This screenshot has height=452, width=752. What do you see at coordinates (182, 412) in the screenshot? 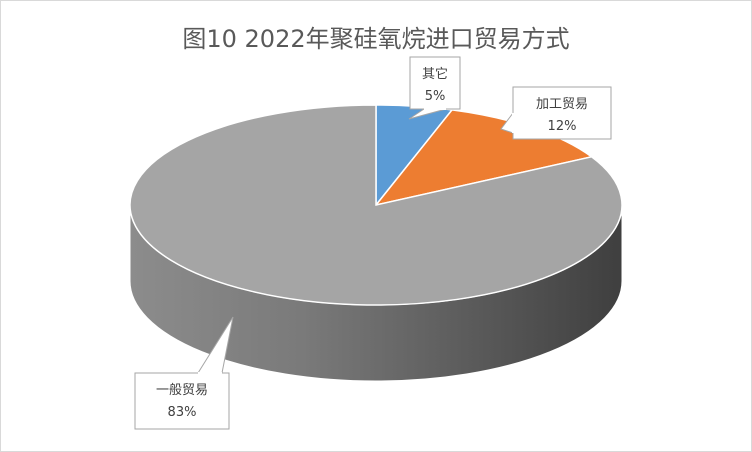
I see `percent-label: 83%` at bounding box center [182, 412].